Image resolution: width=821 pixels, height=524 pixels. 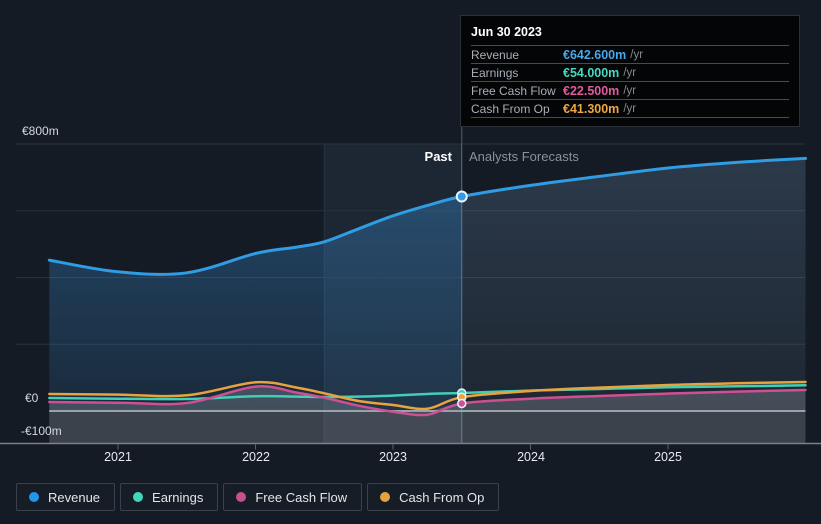 I want to click on y-axis-label-800m: €800m, so click(x=40, y=131).